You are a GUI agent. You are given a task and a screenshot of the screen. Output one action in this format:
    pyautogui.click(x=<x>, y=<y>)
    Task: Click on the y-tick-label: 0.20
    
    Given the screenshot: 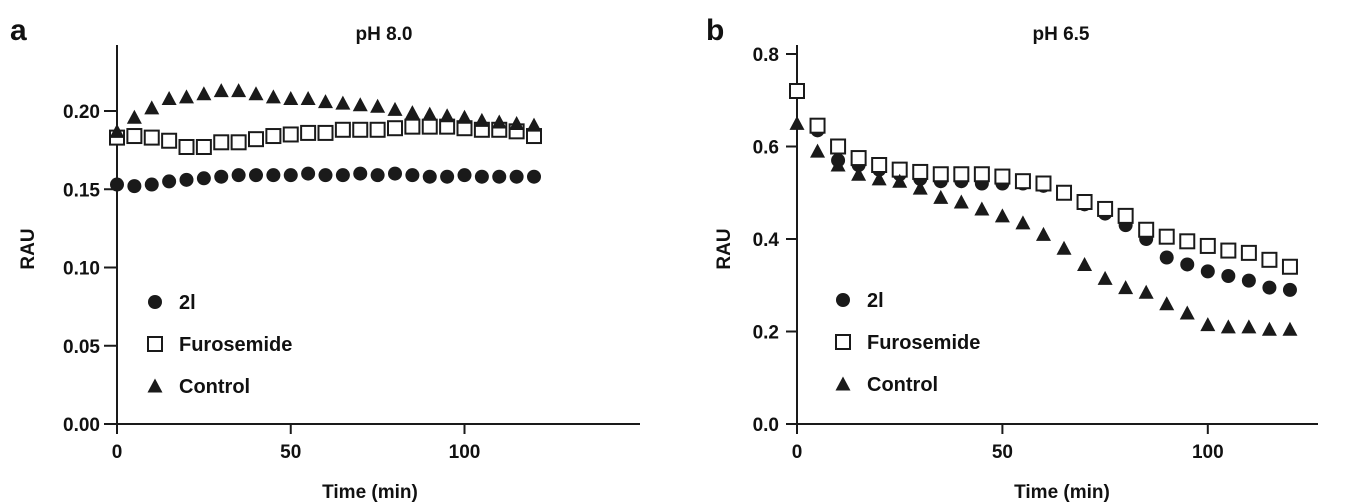 What is the action you would take?
    pyautogui.click(x=81, y=112)
    